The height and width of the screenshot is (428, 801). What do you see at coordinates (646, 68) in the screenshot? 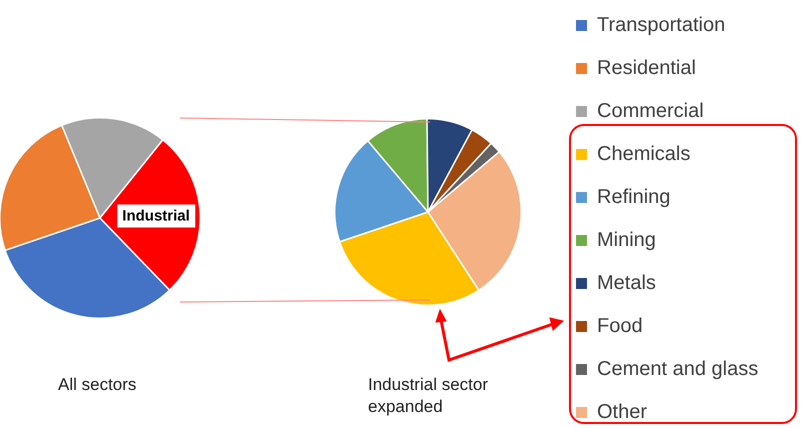
I see `legend-label: Residential` at bounding box center [646, 68].